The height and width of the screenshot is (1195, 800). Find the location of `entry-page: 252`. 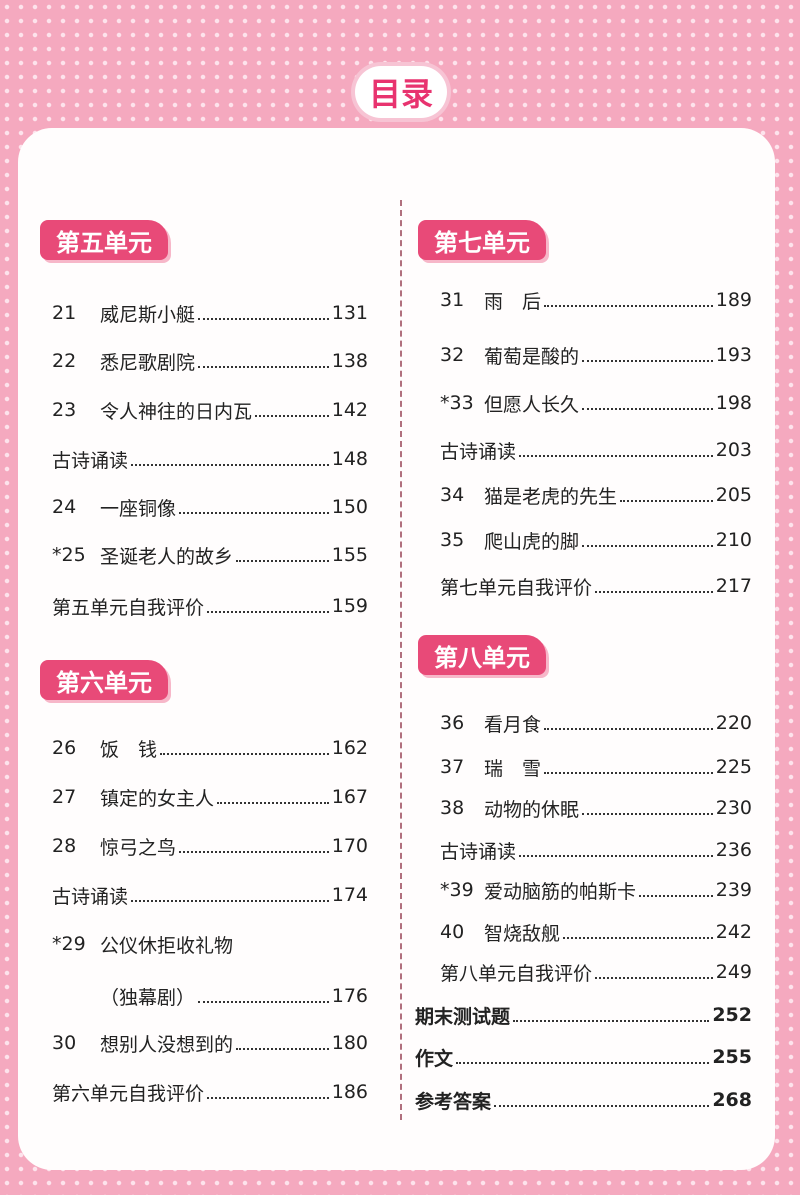

entry-page: 252 is located at coordinates (732, 1015).